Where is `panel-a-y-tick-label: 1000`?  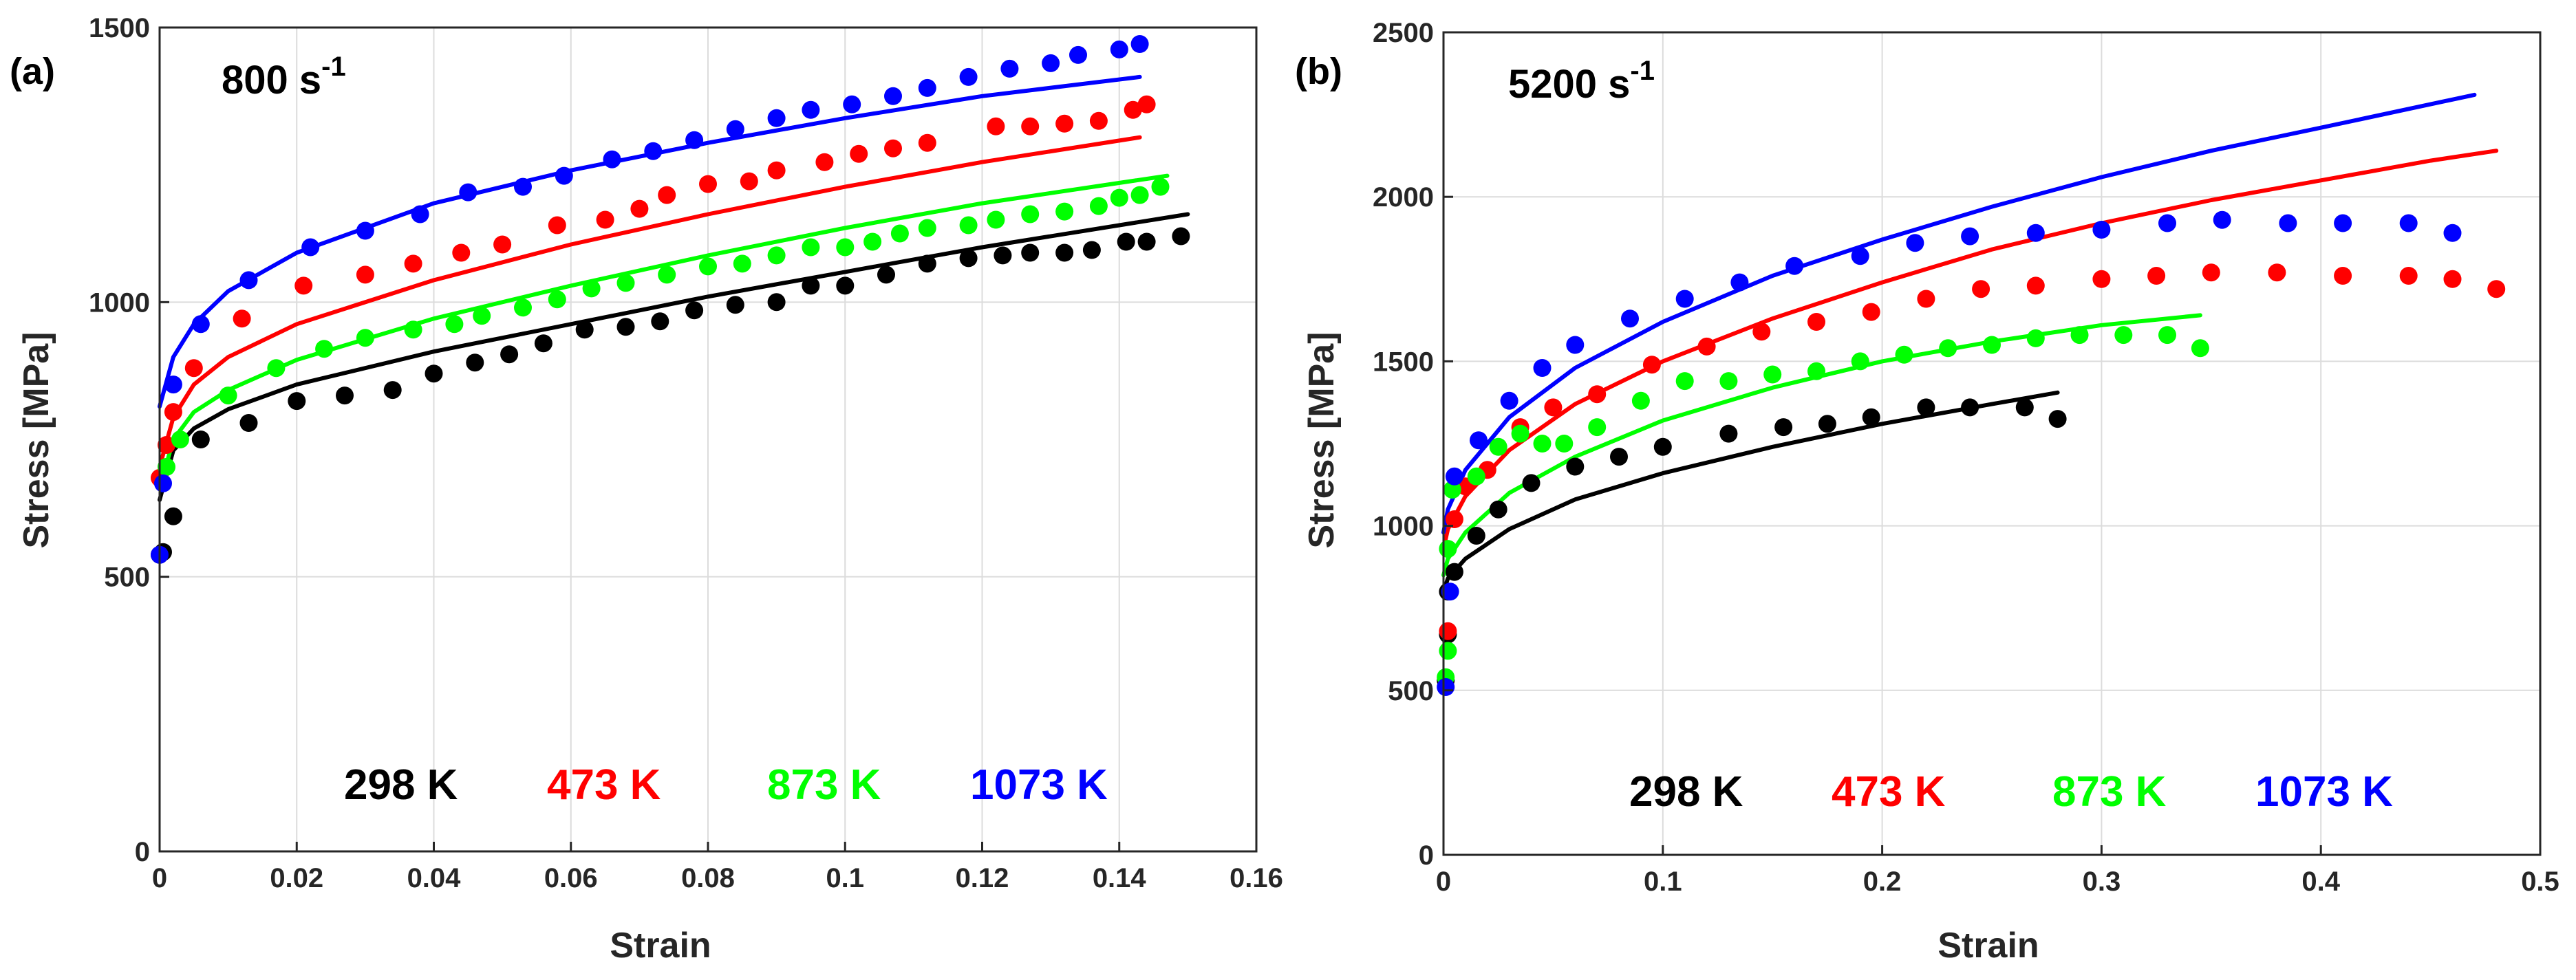 panel-a-y-tick-label: 1000 is located at coordinates (120, 302).